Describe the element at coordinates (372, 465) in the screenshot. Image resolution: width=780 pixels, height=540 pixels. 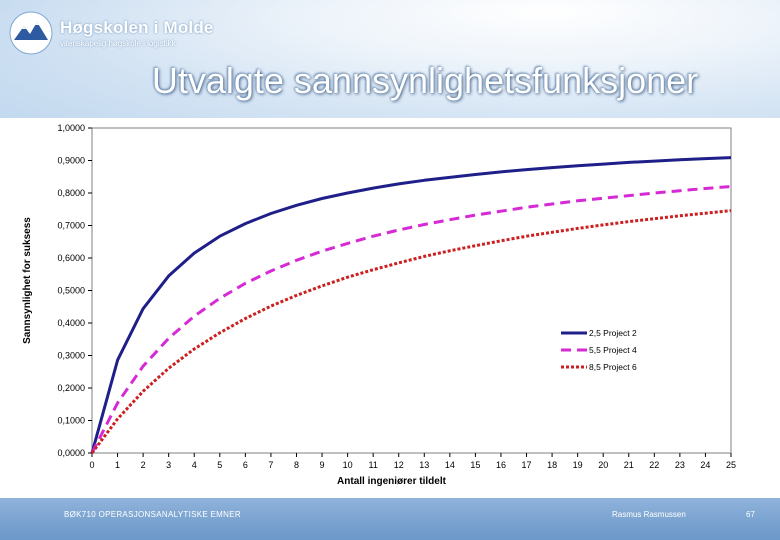
I see `x-tick-label: 11` at that location.